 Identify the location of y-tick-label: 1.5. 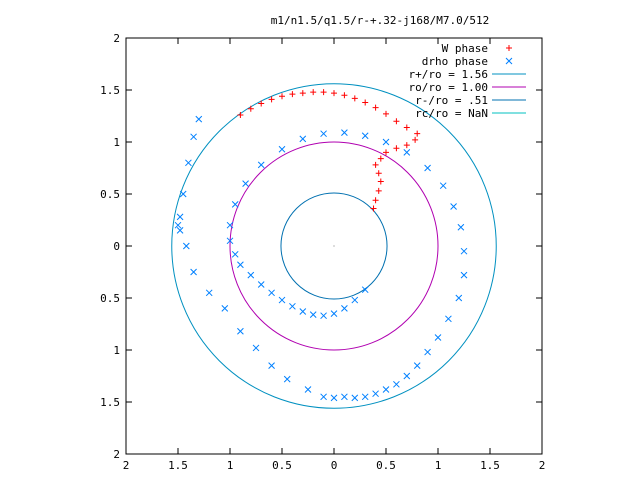
(110, 90).